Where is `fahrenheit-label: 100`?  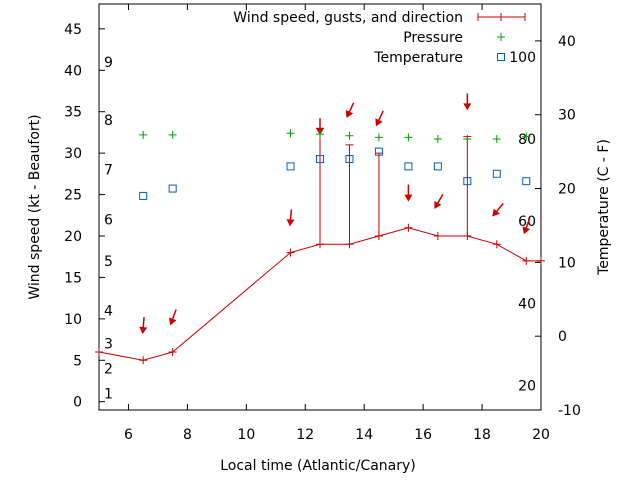 fahrenheit-label: 100 is located at coordinates (522, 58).